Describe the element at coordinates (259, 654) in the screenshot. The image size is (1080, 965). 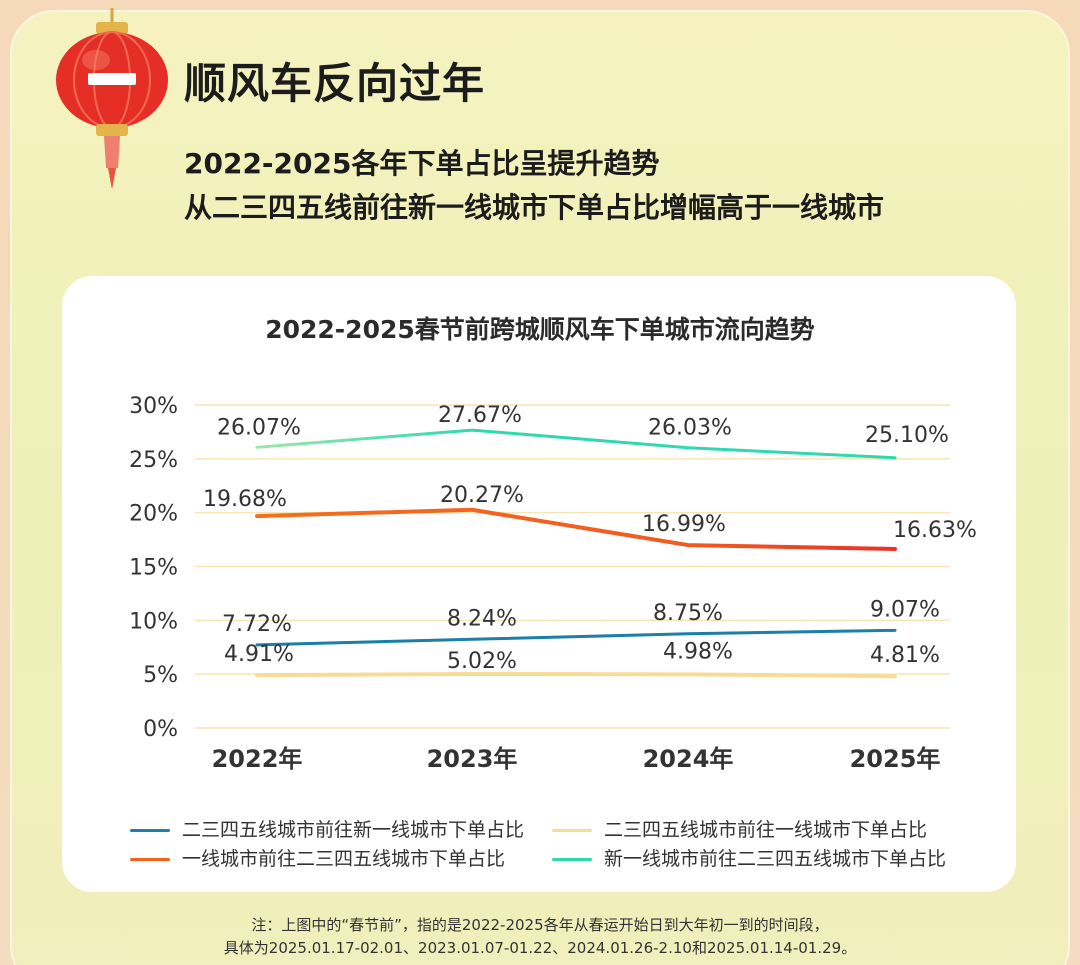
I see `data-label: 4.91%` at that location.